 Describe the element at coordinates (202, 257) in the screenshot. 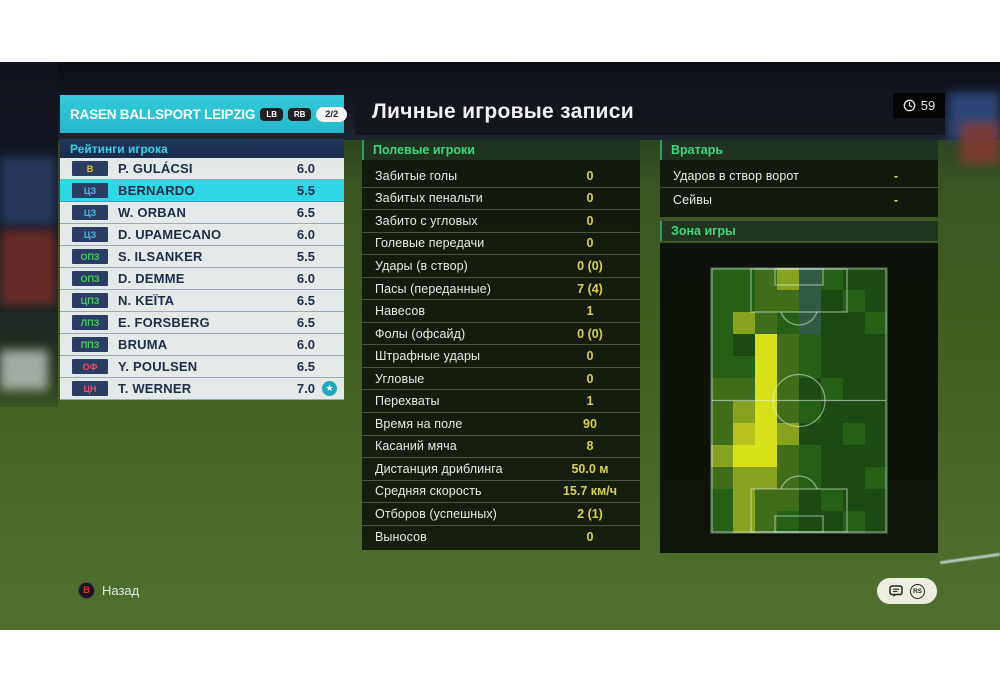

I see `player-row: ОПЗ S. ILSANKER 5.5` at that location.